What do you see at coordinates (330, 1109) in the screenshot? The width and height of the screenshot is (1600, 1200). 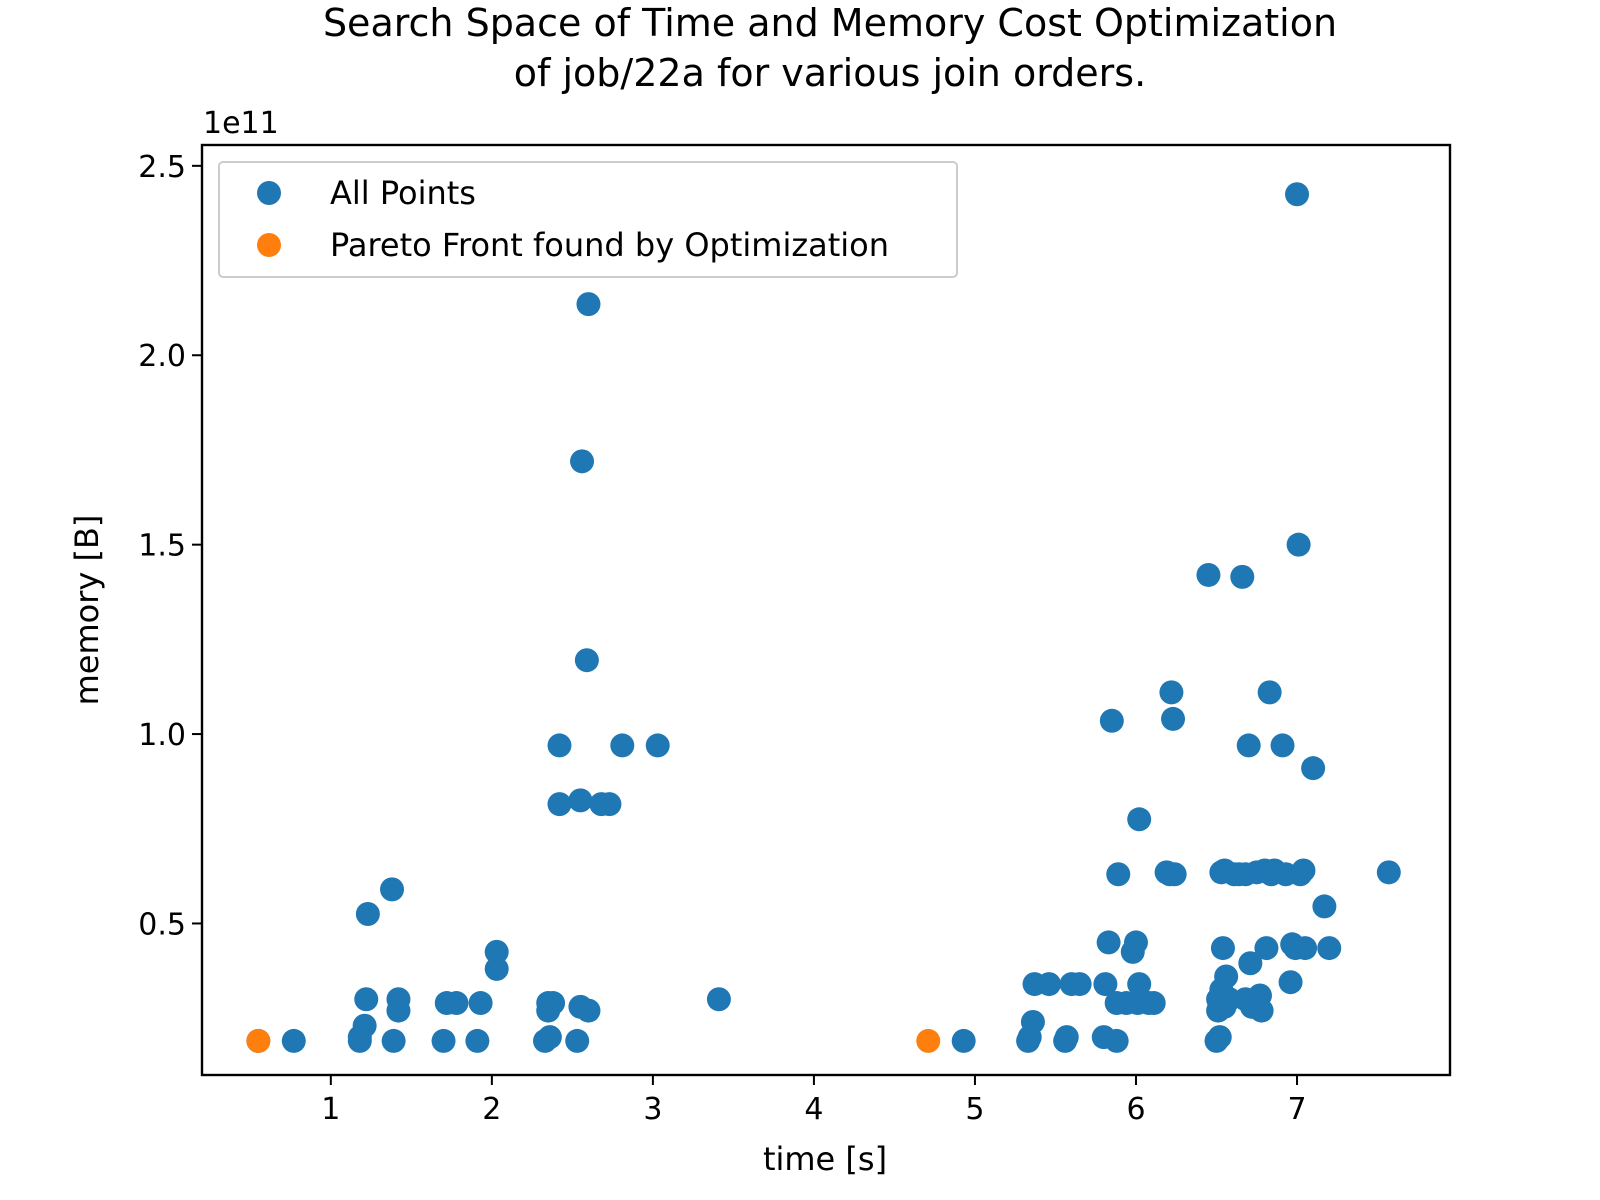 I see `x-tick-label: 1` at bounding box center [330, 1109].